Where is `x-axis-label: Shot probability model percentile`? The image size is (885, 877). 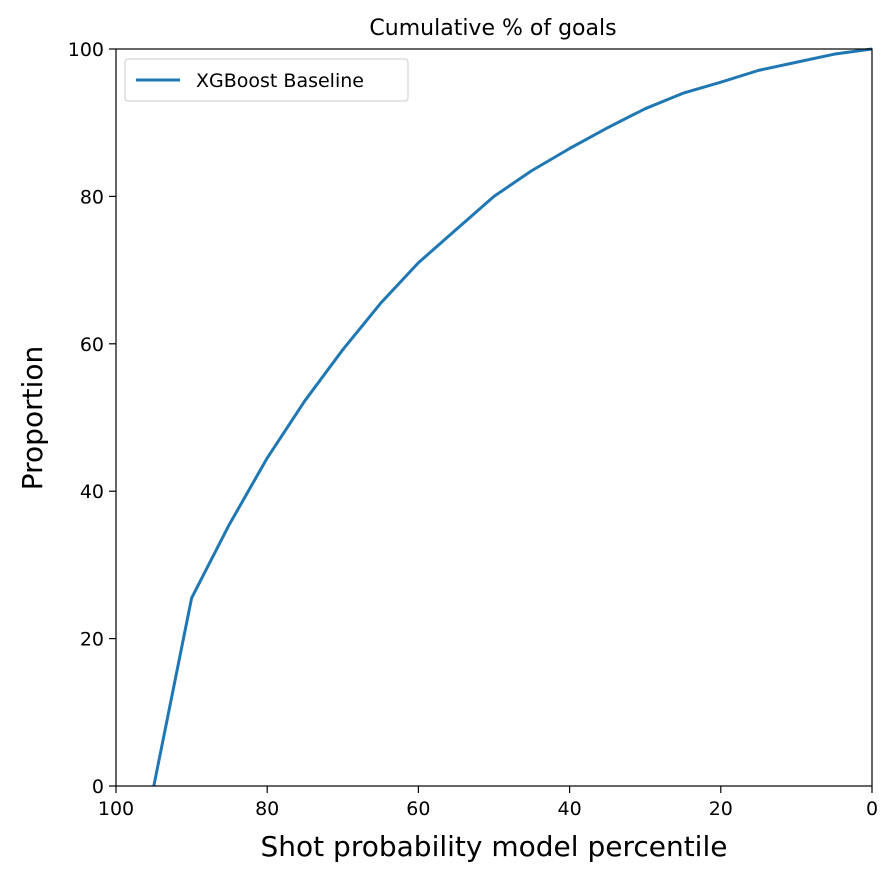
x-axis-label: Shot probability model percentile is located at coordinates (494, 846).